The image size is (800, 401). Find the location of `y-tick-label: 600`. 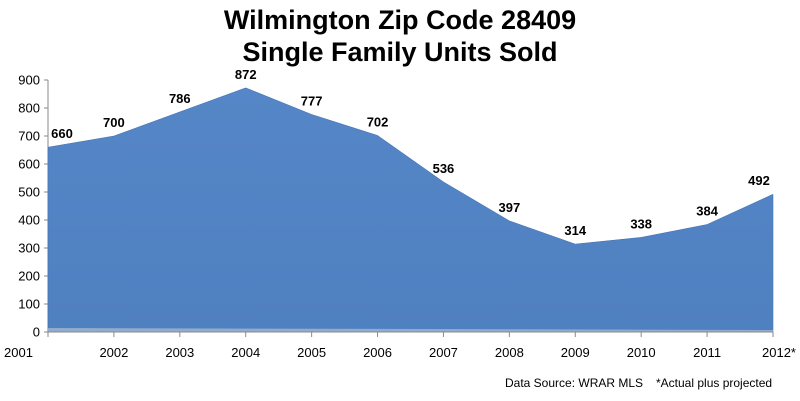

y-tick-label: 600 is located at coordinates (29, 164).